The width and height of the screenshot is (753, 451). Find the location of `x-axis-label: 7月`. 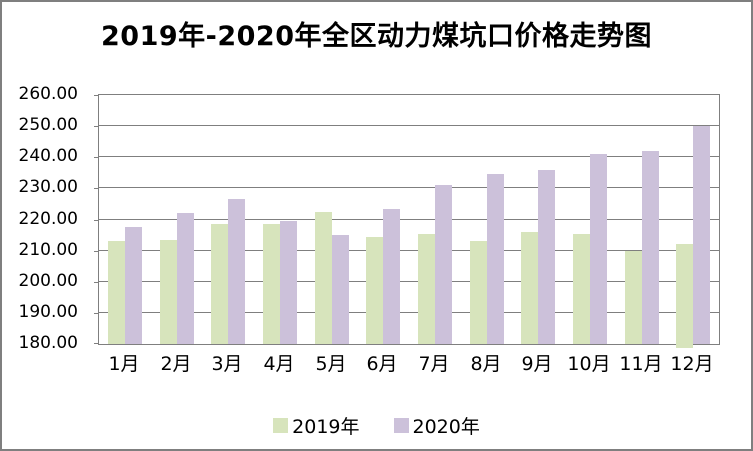

x-axis-label: 7月 is located at coordinates (434, 364).